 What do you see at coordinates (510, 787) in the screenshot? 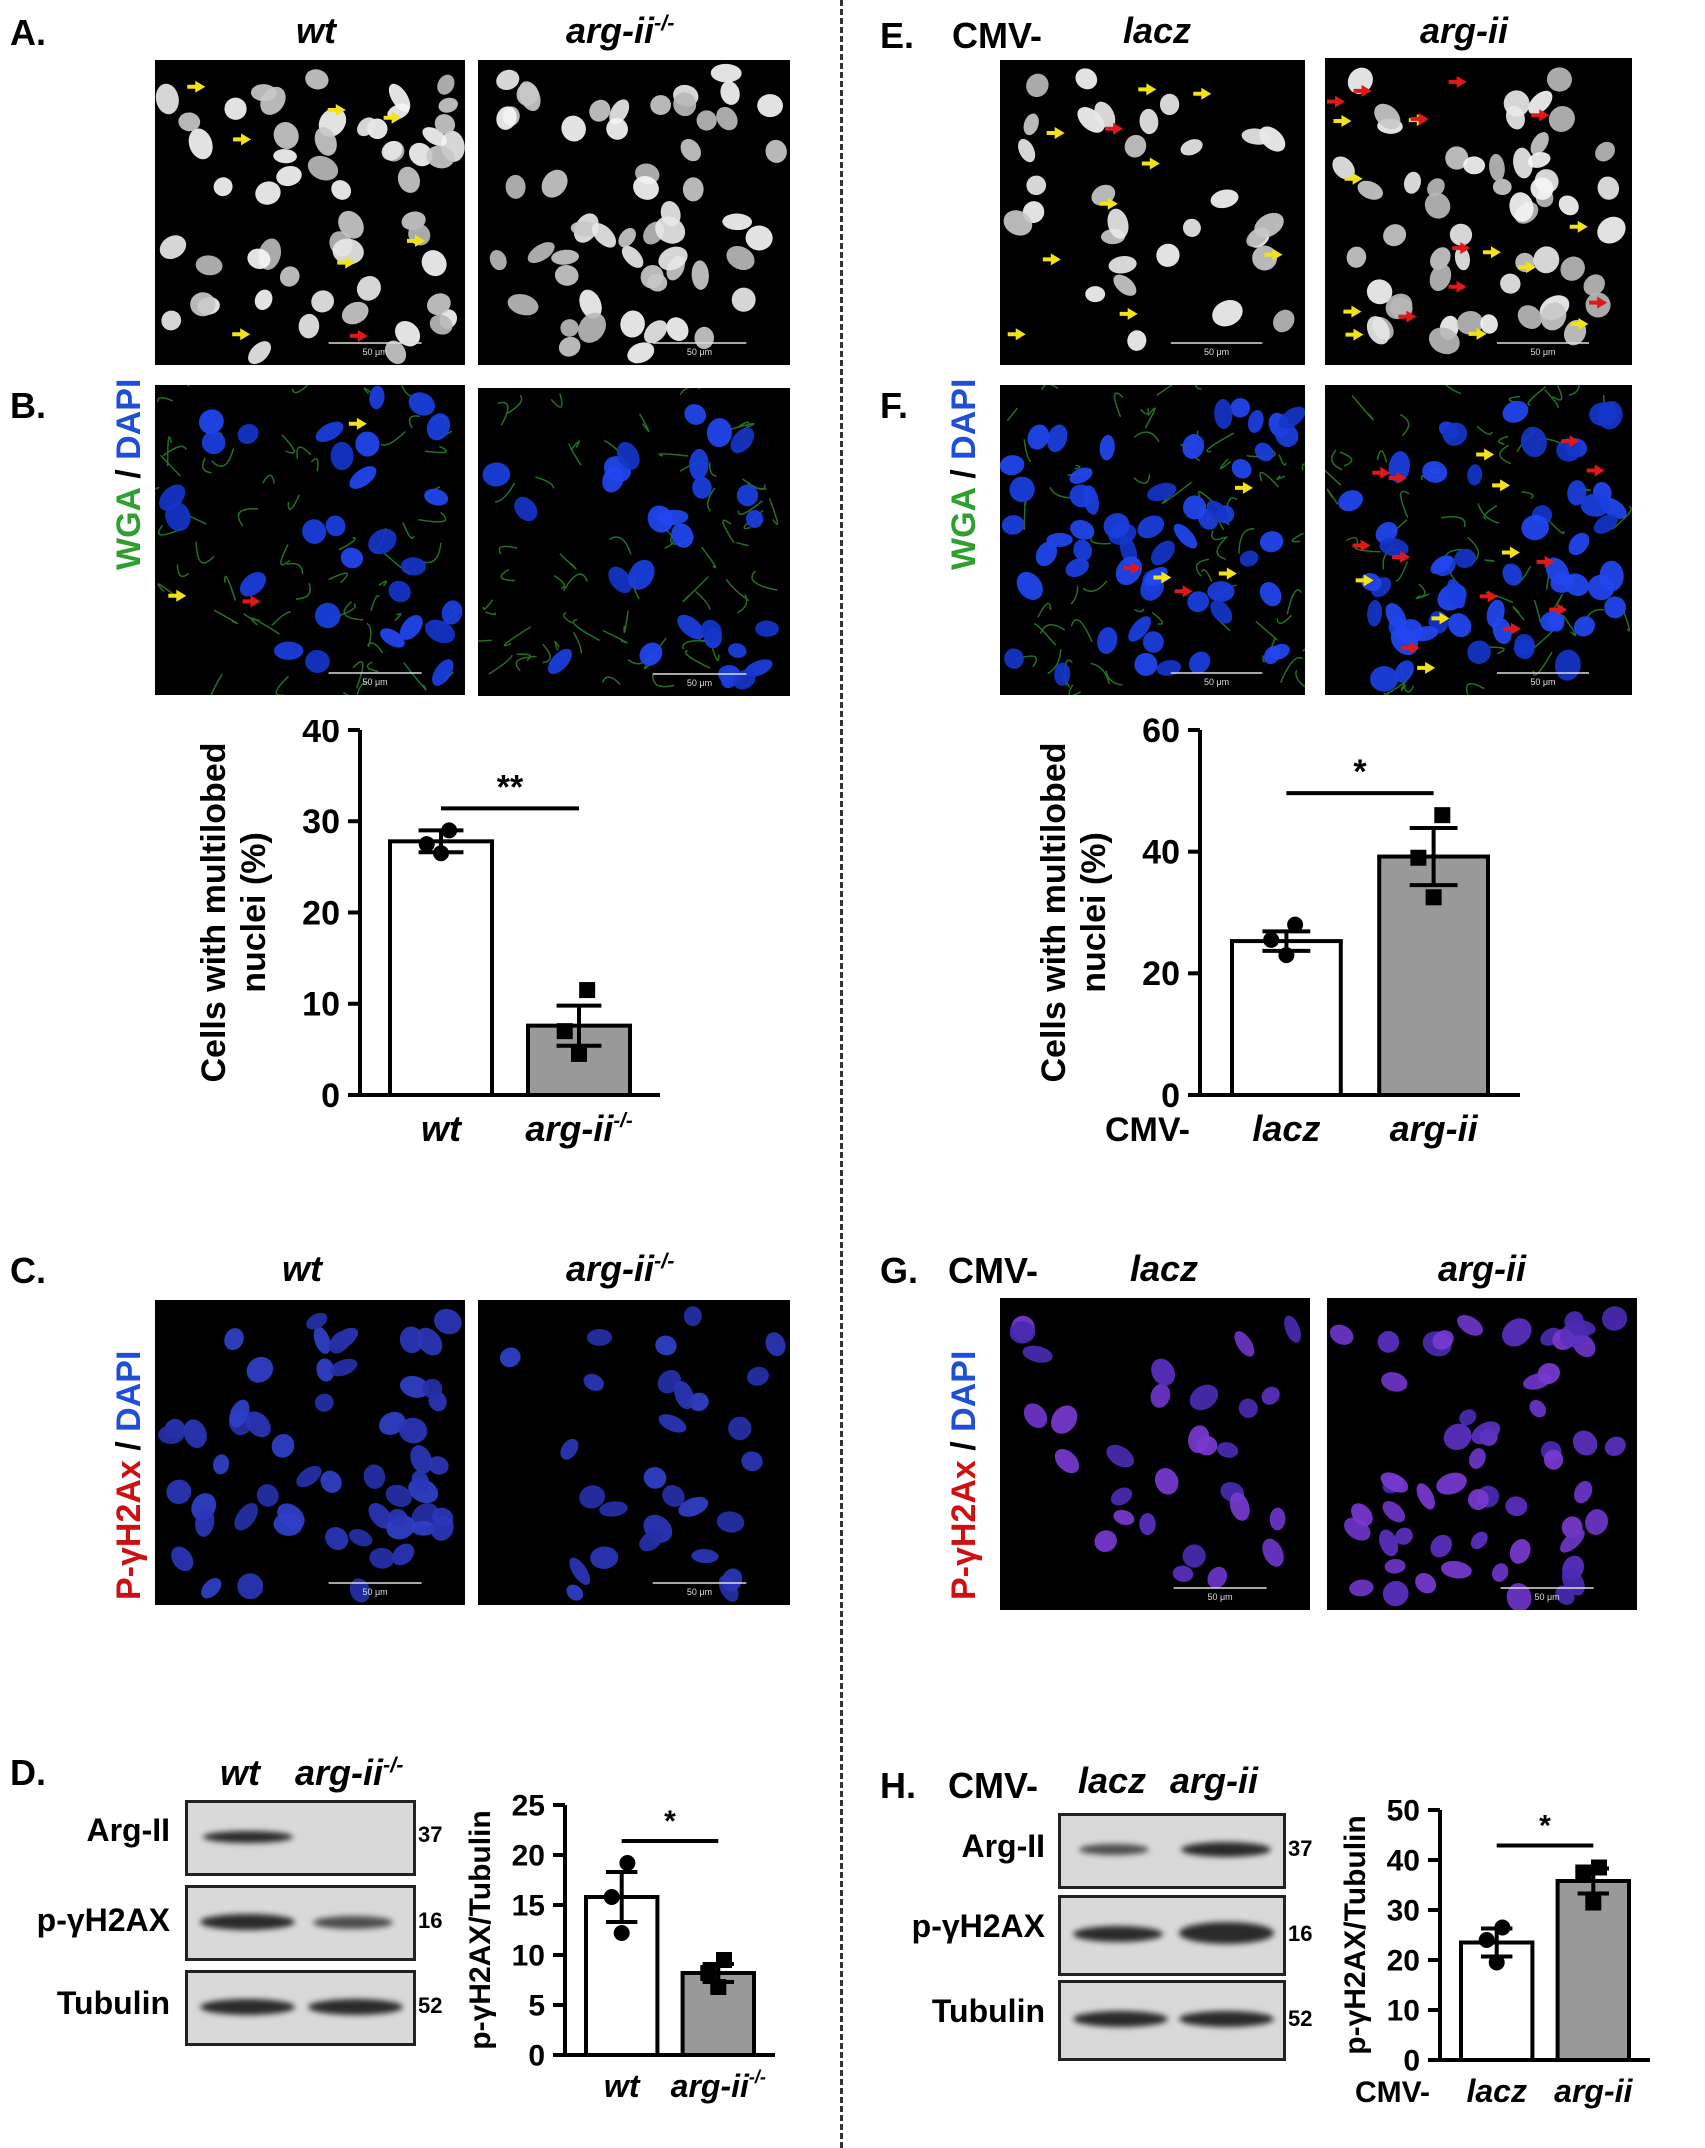
I see `significance-label: **` at bounding box center [510, 787].